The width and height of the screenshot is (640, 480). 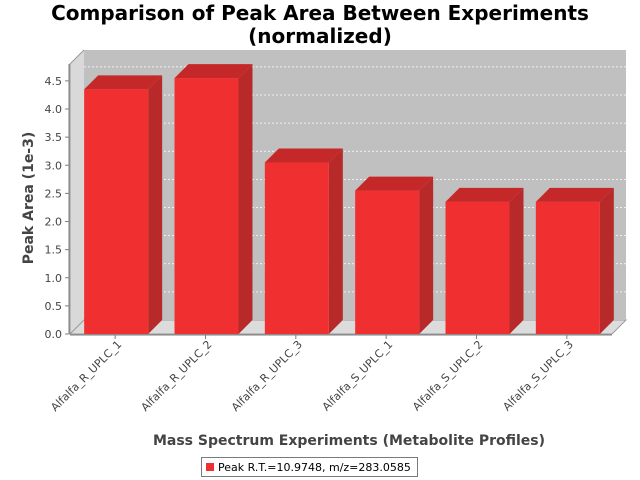 I want to click on x-tick-label: Alfalfa_S_UPLC_3, so click(x=538, y=376).